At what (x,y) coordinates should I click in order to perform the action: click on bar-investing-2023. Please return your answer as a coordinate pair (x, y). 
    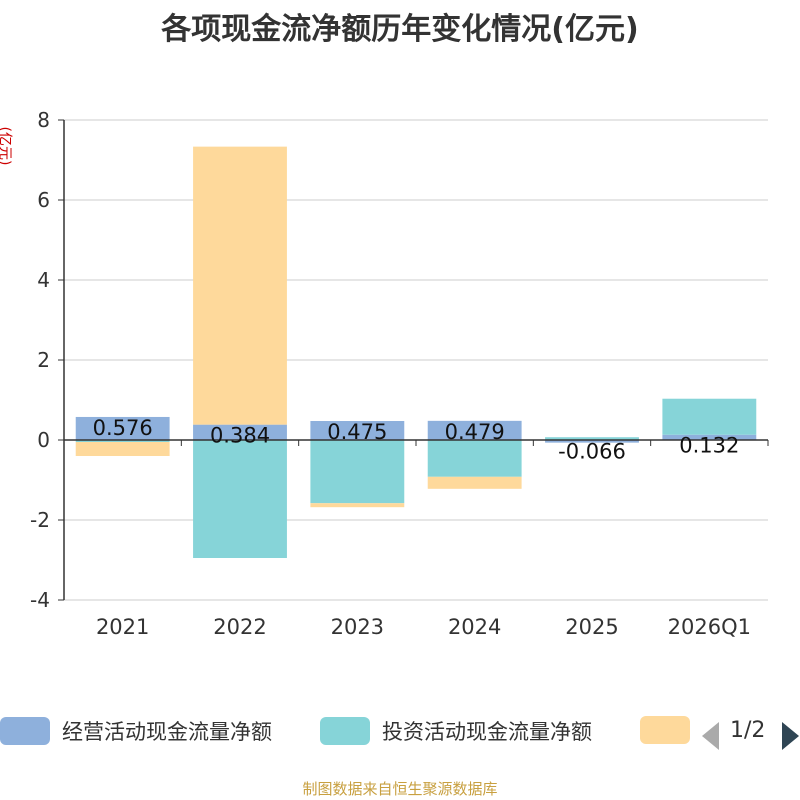
    Looking at the image, I should click on (357, 472).